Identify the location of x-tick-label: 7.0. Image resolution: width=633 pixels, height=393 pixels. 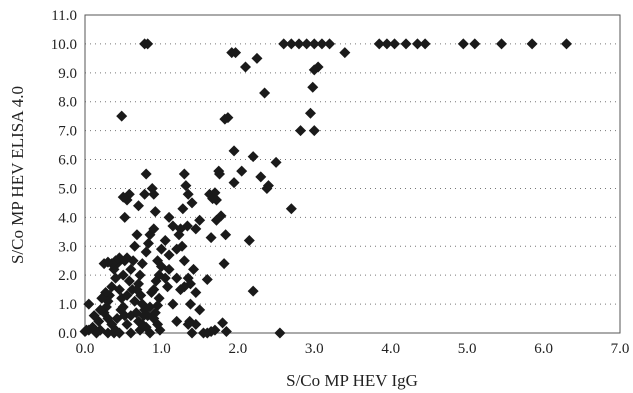
(620, 349).